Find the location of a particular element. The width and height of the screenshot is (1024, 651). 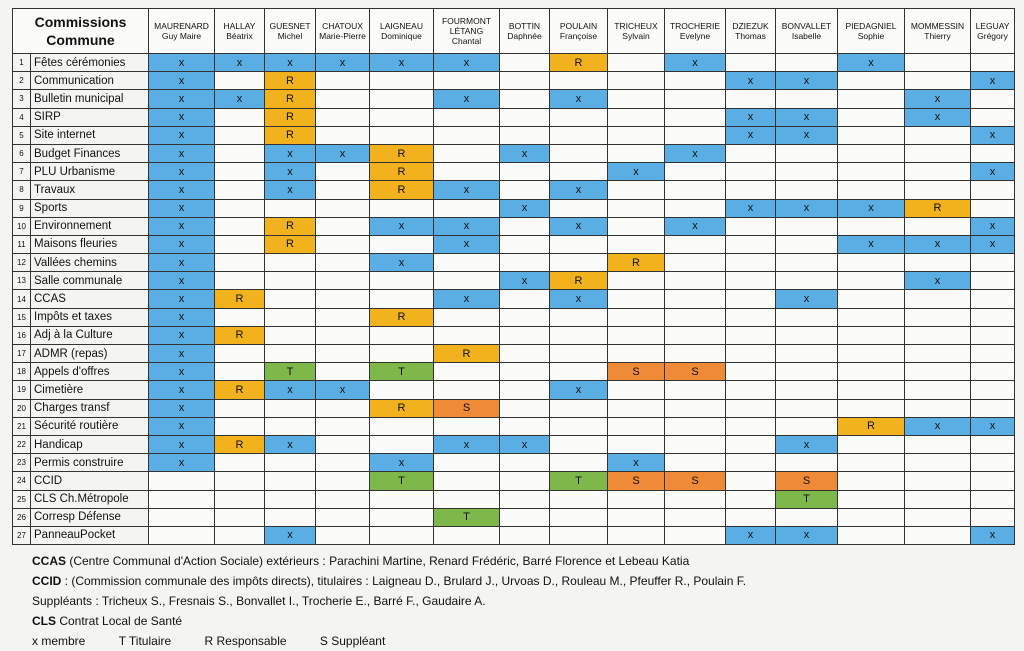

legend-responsable: R Responsable is located at coordinates (245, 641).